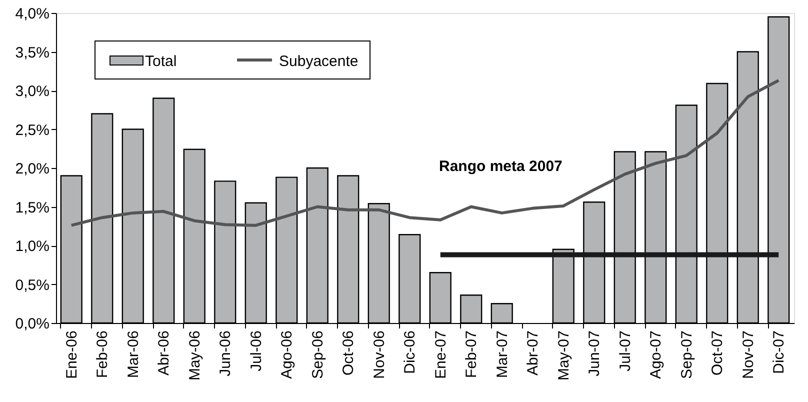 This screenshot has width=808, height=402. What do you see at coordinates (32, 246) in the screenshot?
I see `y-tick-label: 1,0%` at bounding box center [32, 246].